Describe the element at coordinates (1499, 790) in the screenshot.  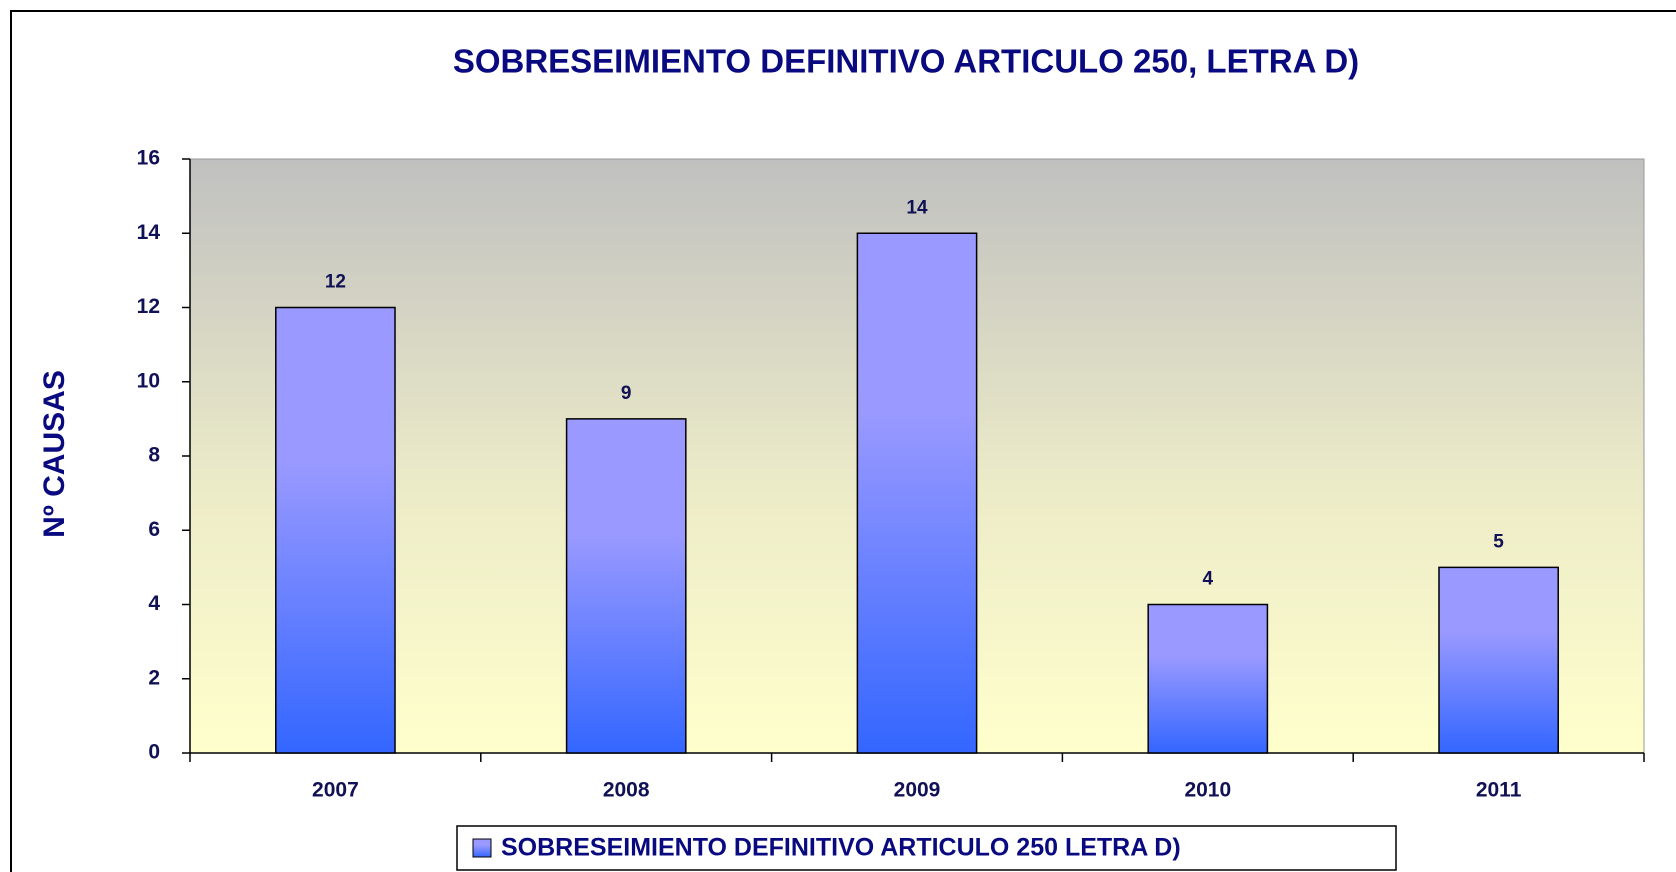
I see `x-tick-label: 2011` at that location.